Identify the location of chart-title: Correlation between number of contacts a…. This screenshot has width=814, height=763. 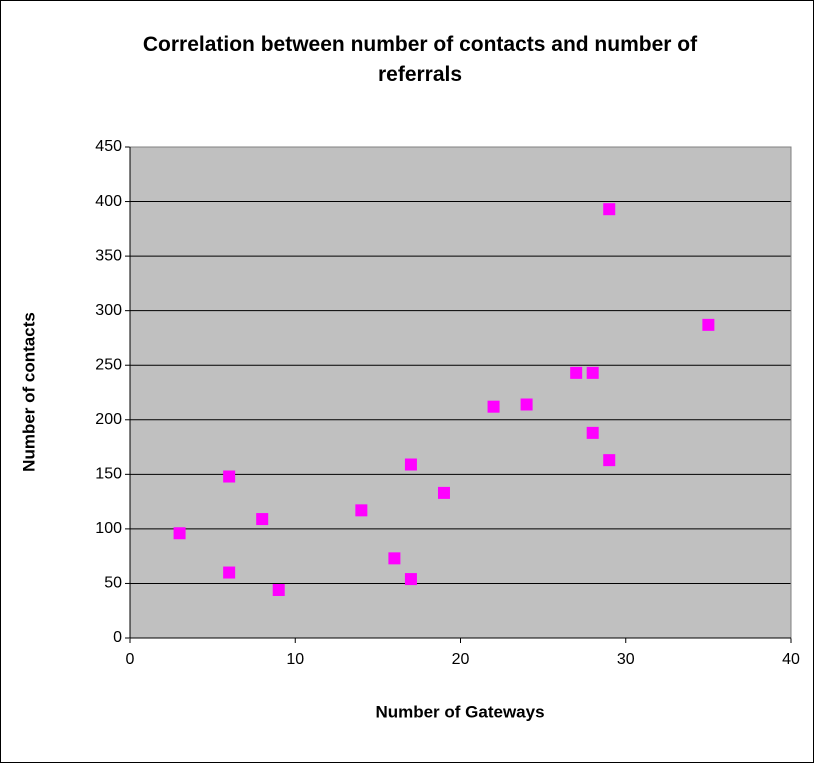
(420, 59).